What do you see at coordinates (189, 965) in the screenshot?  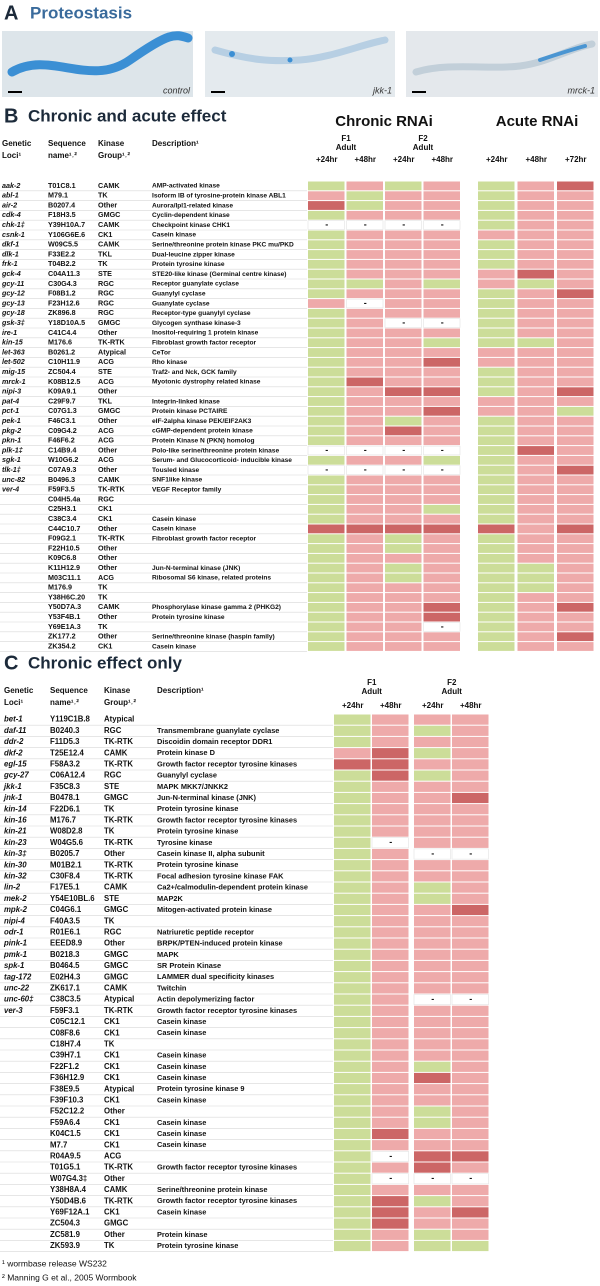 I see `description: SR Protein Kinase` at bounding box center [189, 965].